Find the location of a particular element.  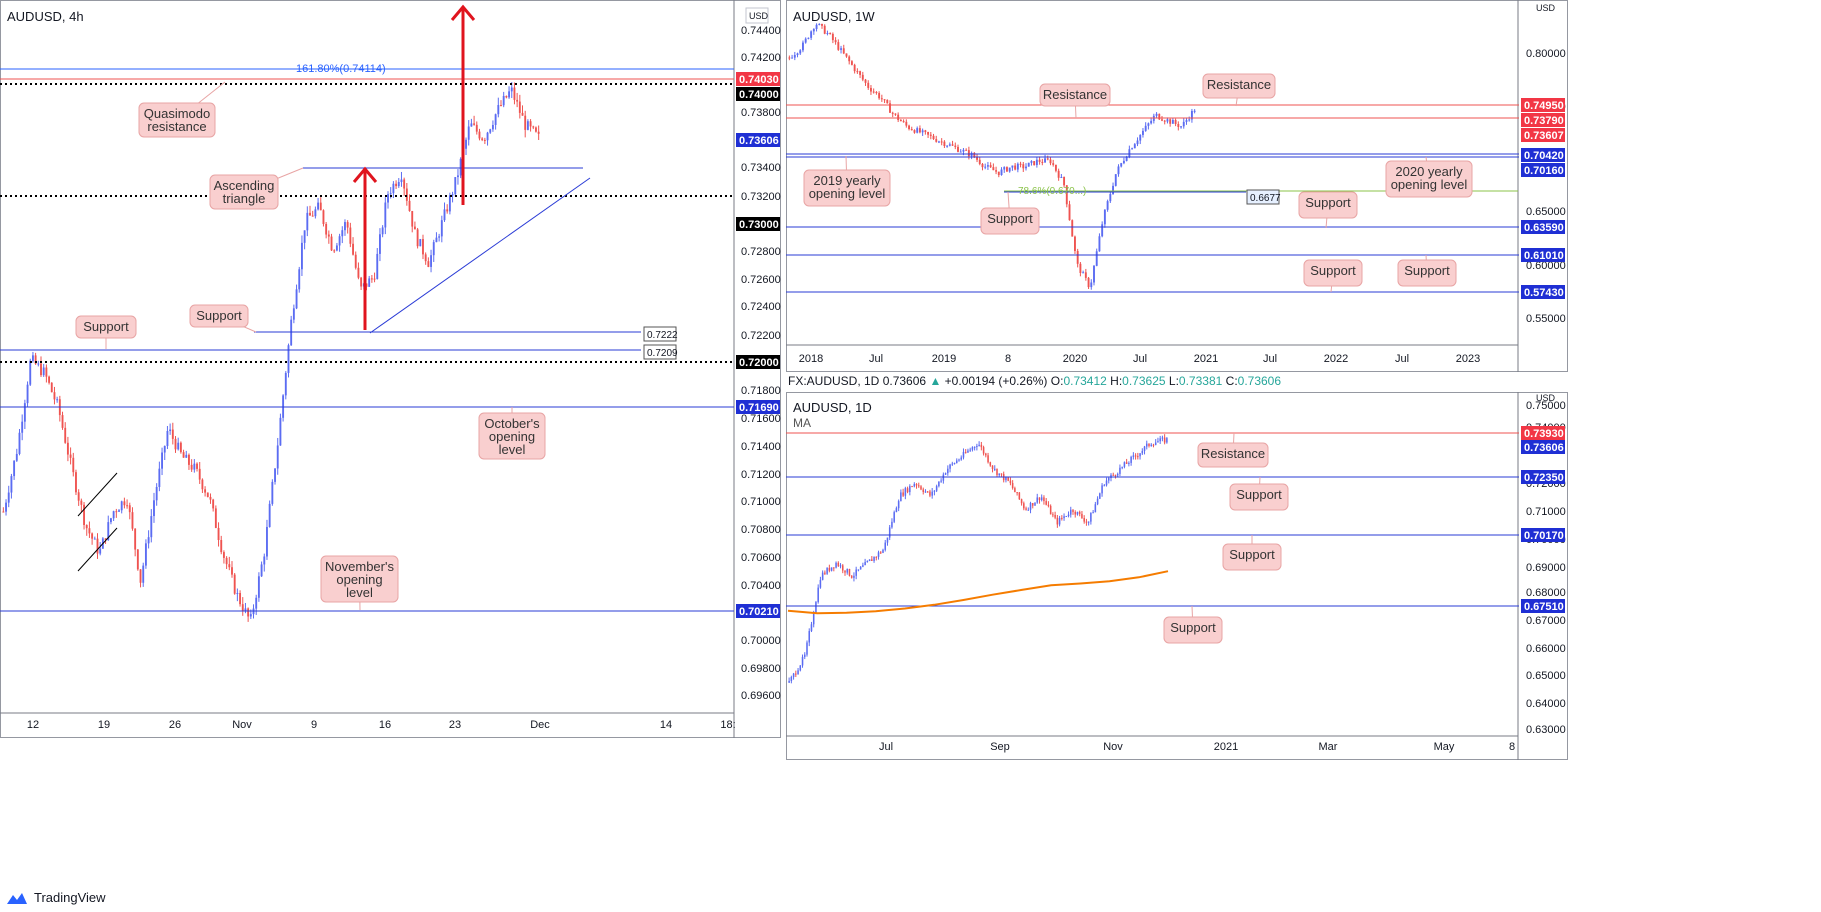

callout-text: opening level is located at coordinates (847, 193).